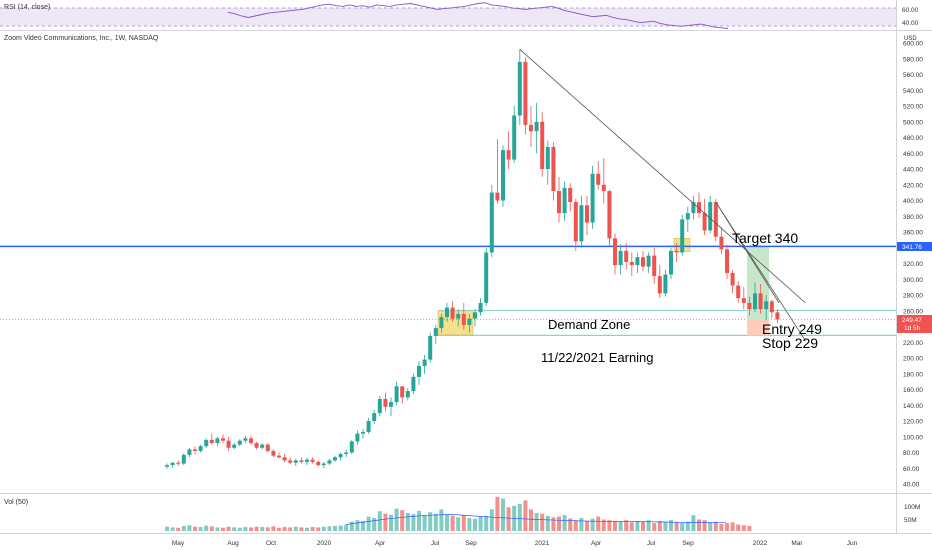 This screenshot has height=550, width=932. What do you see at coordinates (662, 176) in the screenshot?
I see `trendline` at bounding box center [662, 176].